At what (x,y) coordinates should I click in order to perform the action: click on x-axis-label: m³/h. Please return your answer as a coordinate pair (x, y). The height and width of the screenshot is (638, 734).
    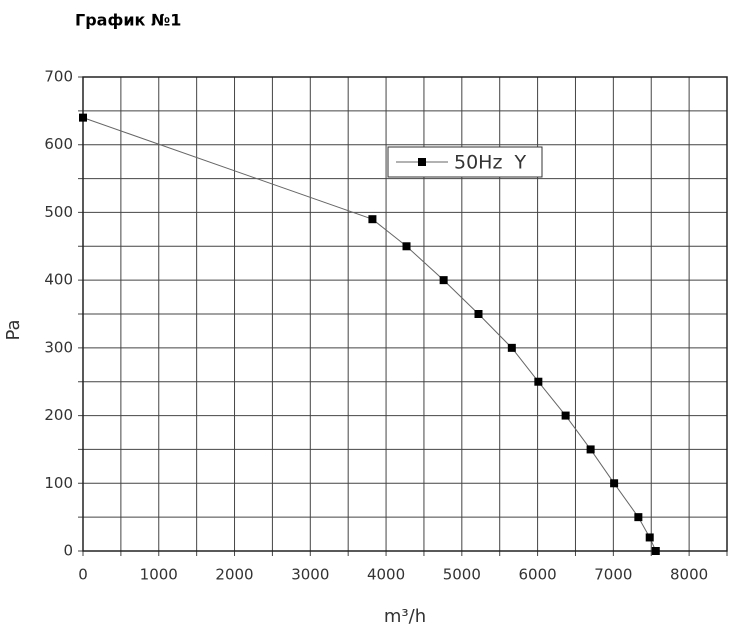
    Looking at the image, I should click on (405, 616).